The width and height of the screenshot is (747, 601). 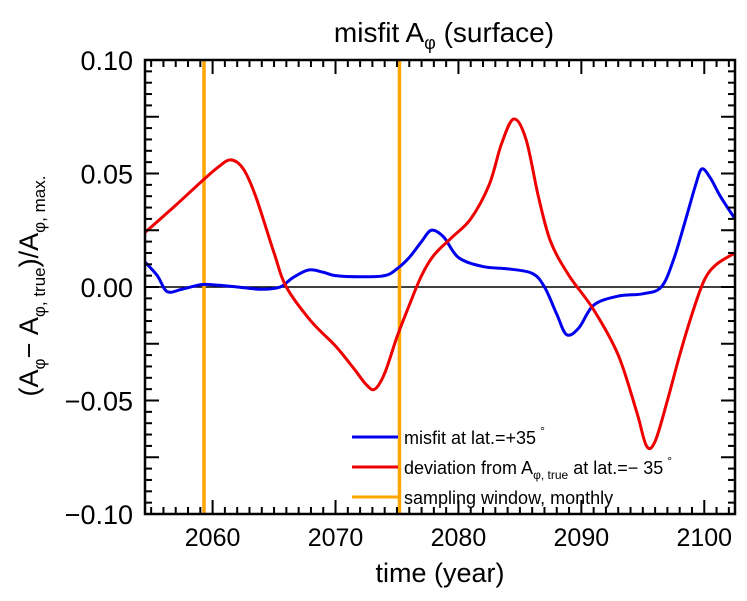 I want to click on legend-label-1: misfit at lat.=+35 °, so click(x=474, y=436).